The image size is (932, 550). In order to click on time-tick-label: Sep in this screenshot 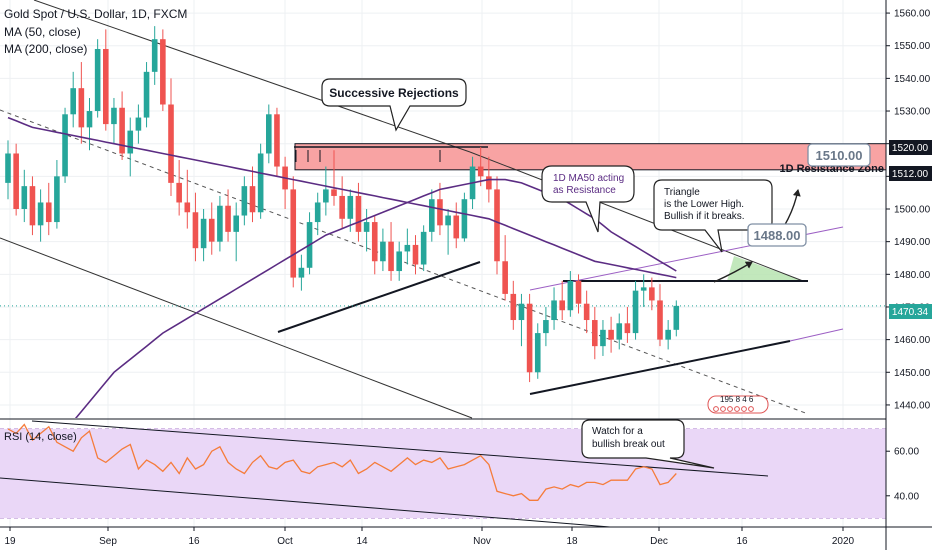, I will do `click(108, 541)`.